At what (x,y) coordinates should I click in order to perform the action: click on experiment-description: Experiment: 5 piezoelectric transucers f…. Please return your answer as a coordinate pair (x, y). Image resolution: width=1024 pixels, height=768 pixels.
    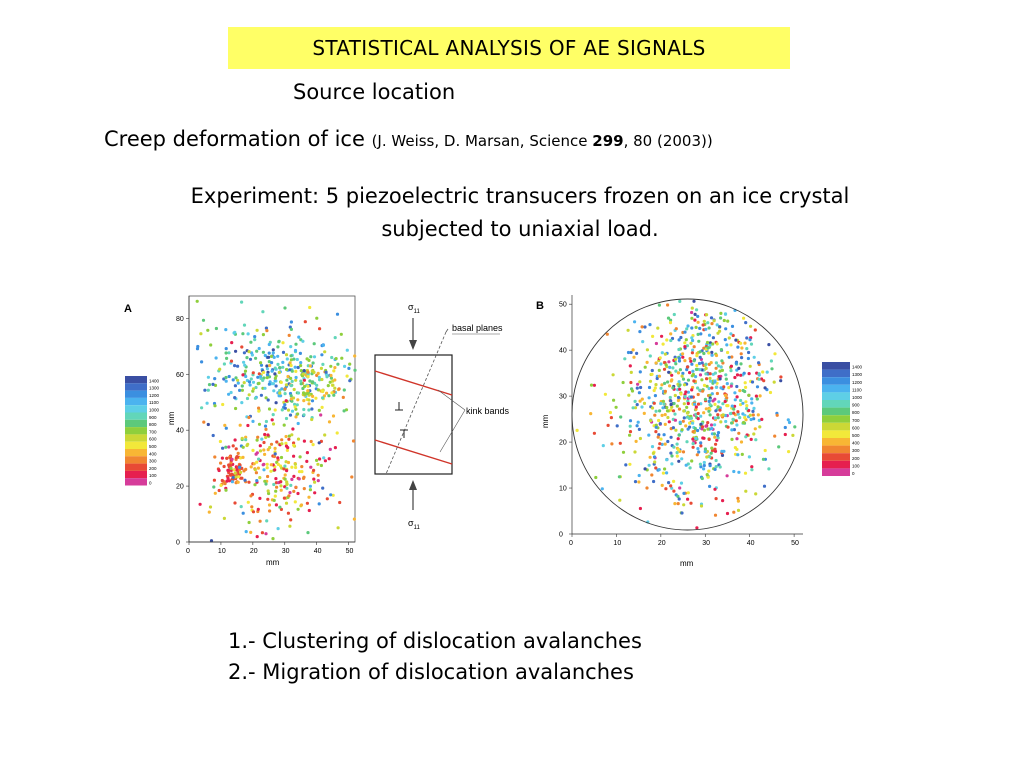
    Looking at the image, I should click on (520, 213).